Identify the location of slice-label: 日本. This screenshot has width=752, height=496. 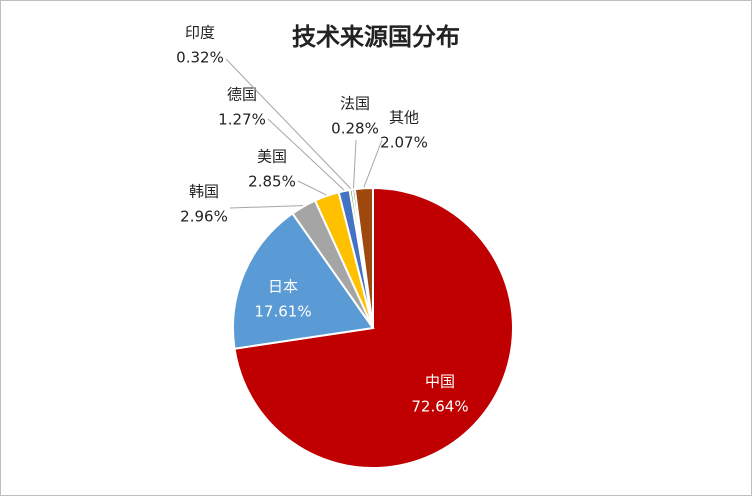
(283, 287).